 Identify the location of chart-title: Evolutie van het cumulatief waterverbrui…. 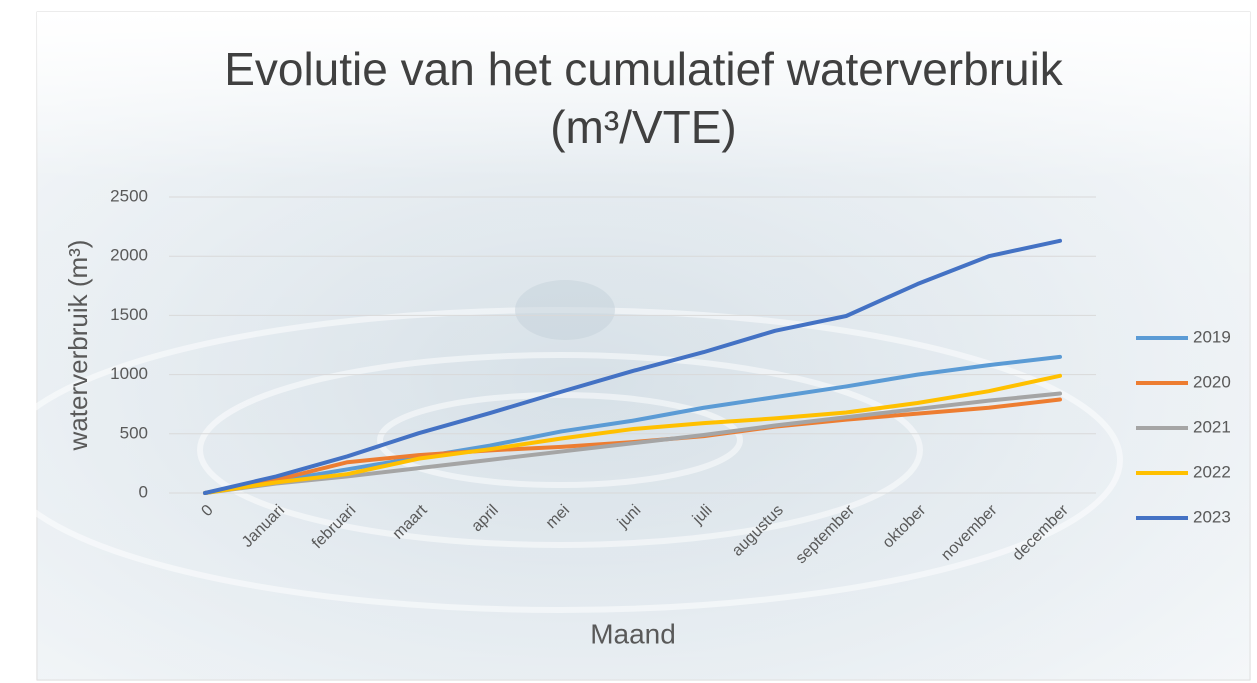
(643, 98).